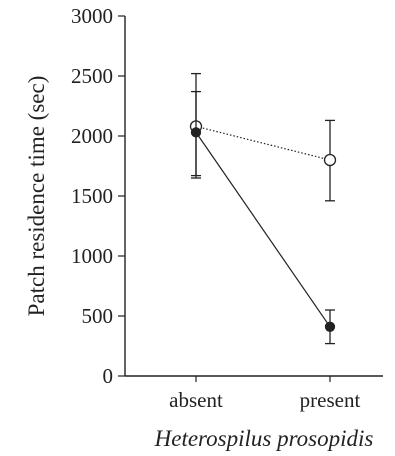 The image size is (395, 456). What do you see at coordinates (196, 400) in the screenshot?
I see `x-category-label: absent` at bounding box center [196, 400].